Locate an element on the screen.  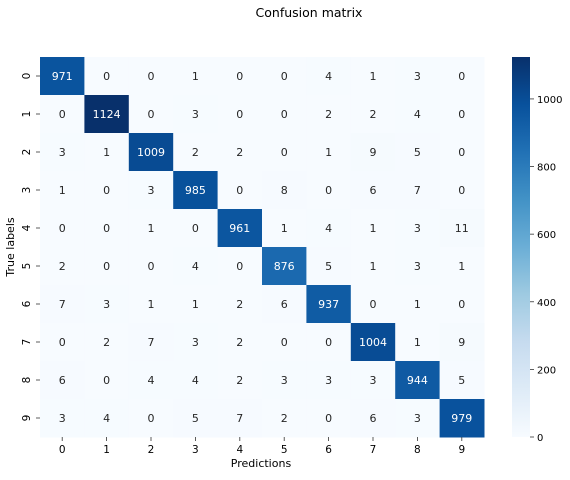
cell-value-label-3-8: 7 is located at coordinates (417, 190).